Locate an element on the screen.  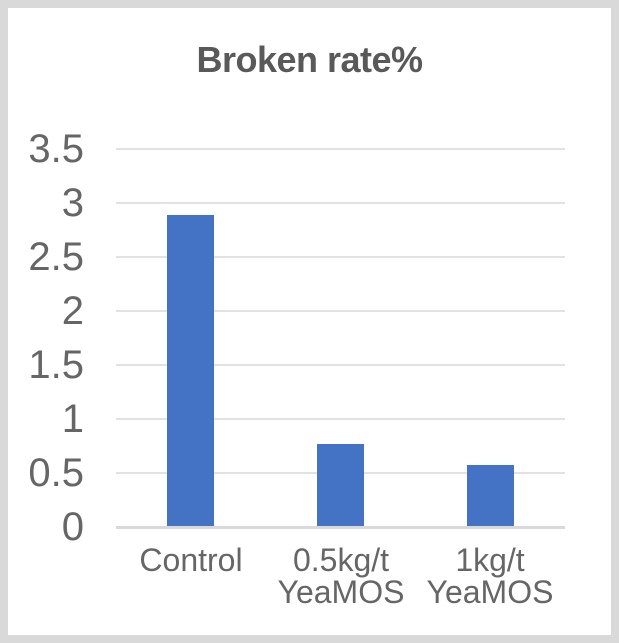
y-tick-label: 1.5 is located at coordinates (56, 365).